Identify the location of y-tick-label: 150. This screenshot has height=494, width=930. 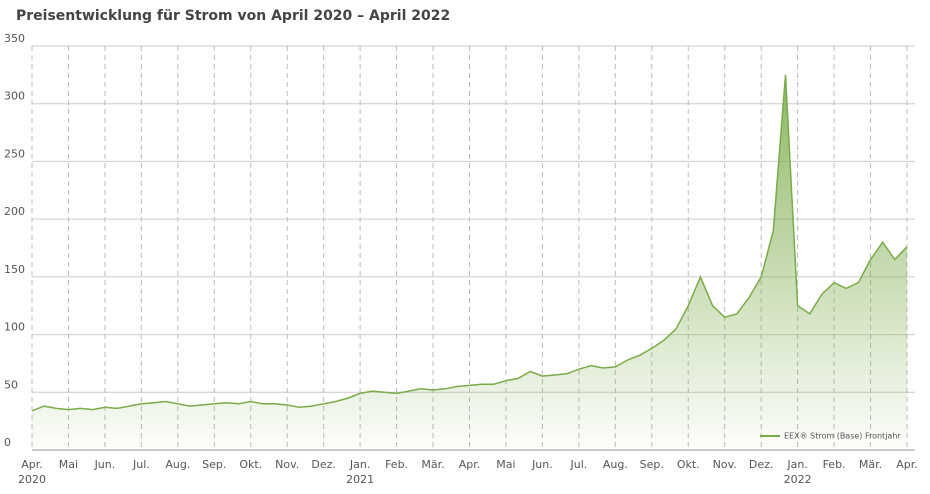
(14, 269).